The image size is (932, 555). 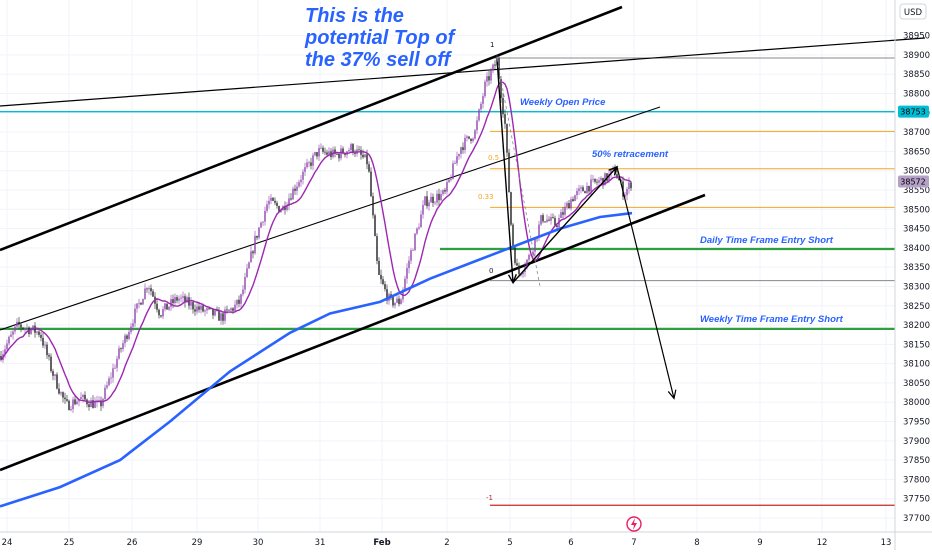 What do you see at coordinates (916, 500) in the screenshot?
I see `y-tick-label: 37750` at bounding box center [916, 500].